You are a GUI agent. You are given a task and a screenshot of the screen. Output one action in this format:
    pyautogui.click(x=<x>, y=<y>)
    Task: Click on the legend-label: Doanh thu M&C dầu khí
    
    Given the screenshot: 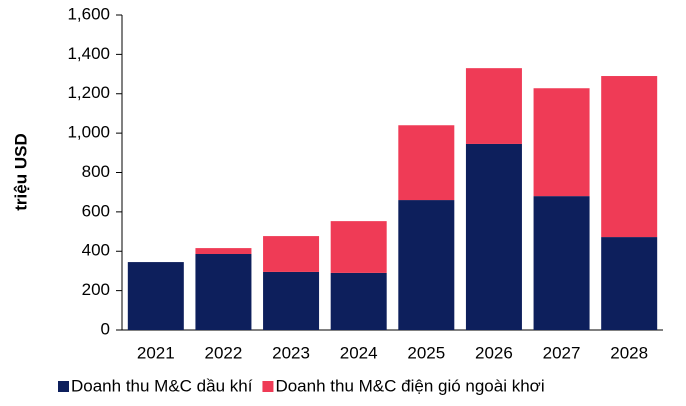 What is the action you would take?
    pyautogui.click(x=162, y=385)
    